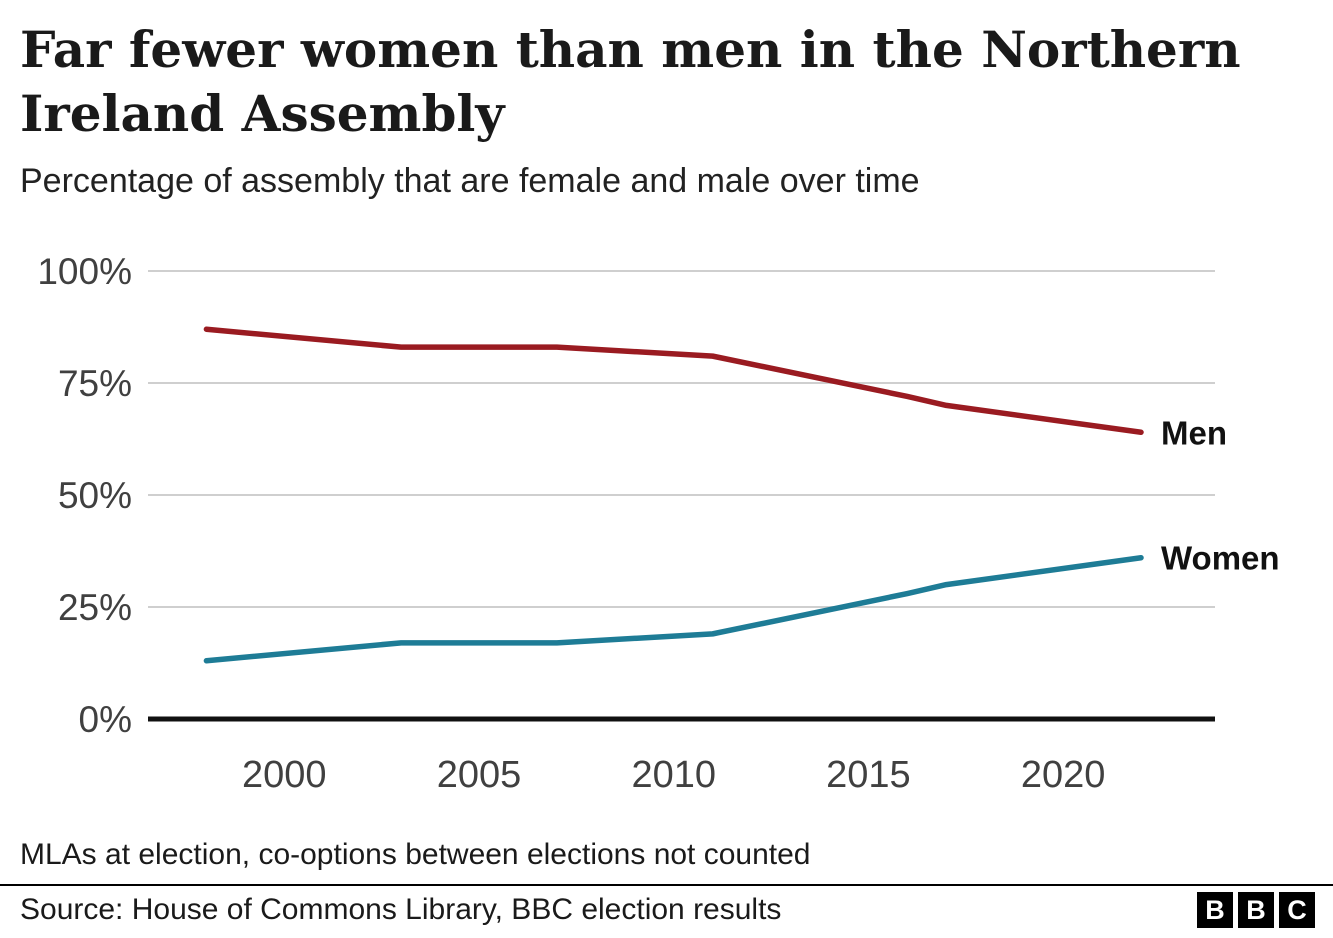  Describe the element at coordinates (673, 380) in the screenshot. I see `series-line-men` at that location.